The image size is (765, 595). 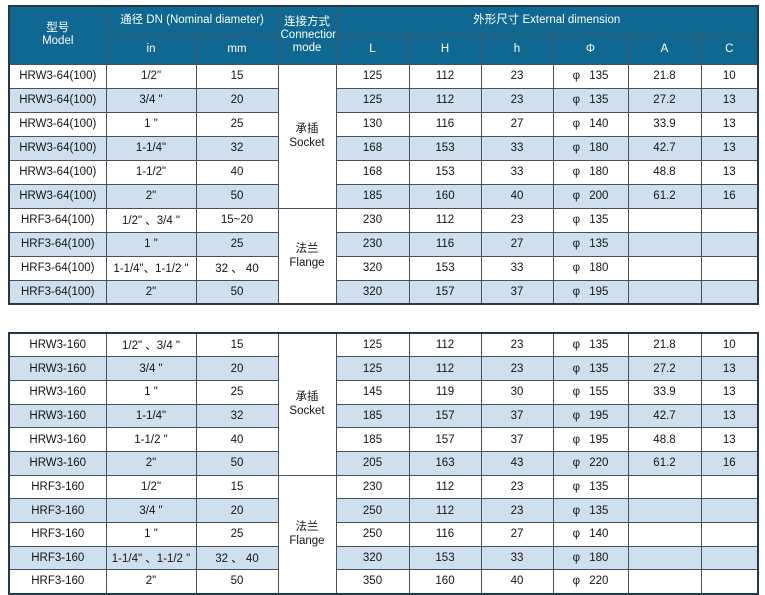 What do you see at coordinates (383, 416) in the screenshot?
I see `table-row: HRW3-160 1-1/4" 32 185 157 37 φ 195 42.7 13` at bounding box center [383, 416].